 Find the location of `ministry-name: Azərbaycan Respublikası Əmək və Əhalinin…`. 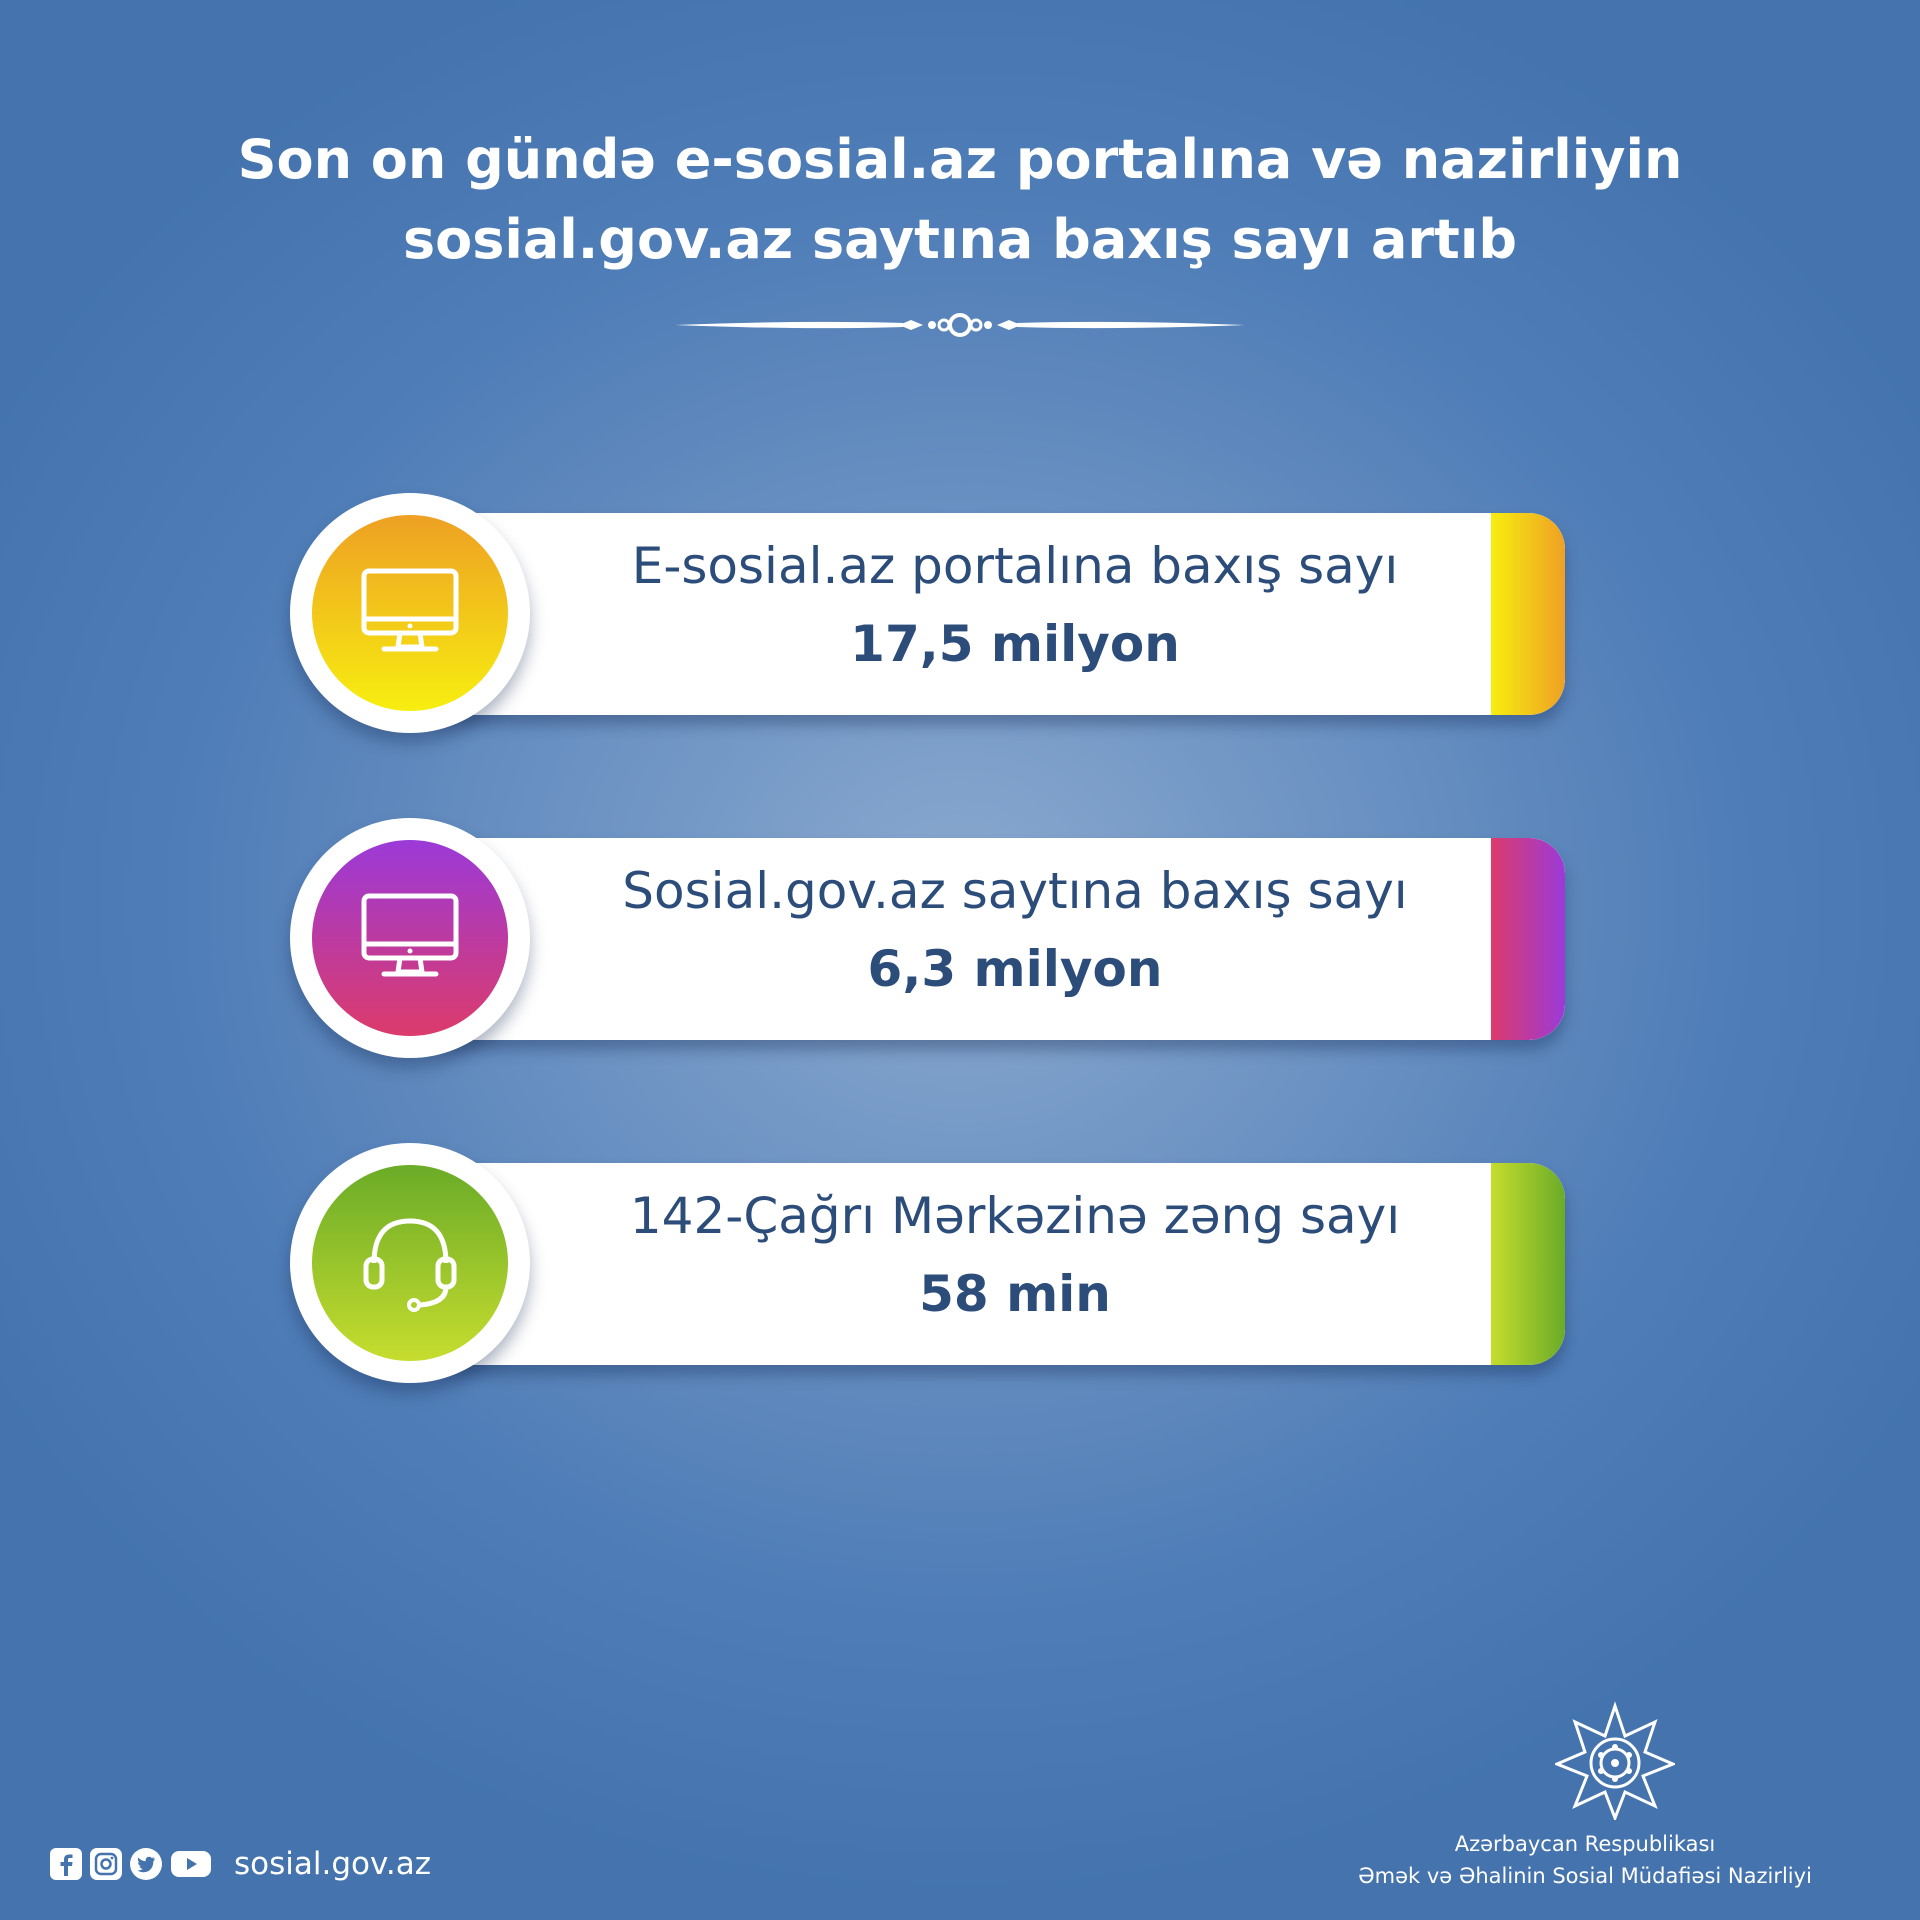

ministry-name: Azərbaycan Respublikası Əmək və Əhalinin… is located at coordinates (1585, 1860).